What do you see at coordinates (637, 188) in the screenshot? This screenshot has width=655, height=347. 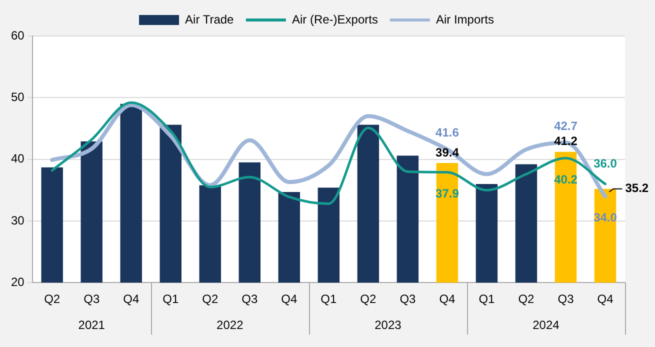 I see `data-label: 35.2` at bounding box center [637, 188].